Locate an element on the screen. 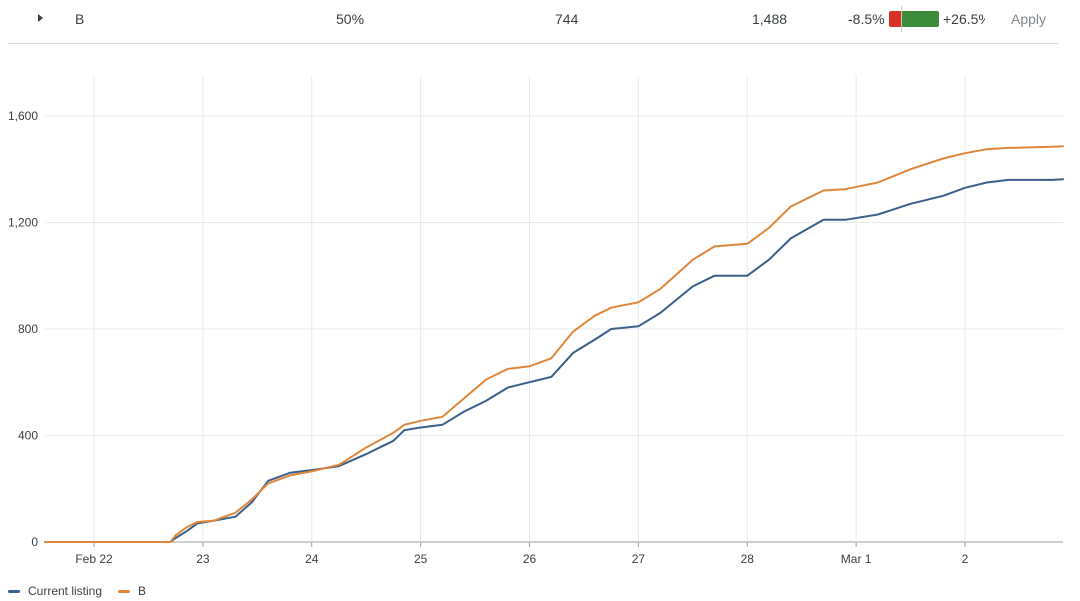  variant-row: B 50% 744 1,488 -8.5% +26.5% Apply is located at coordinates (540, 21).